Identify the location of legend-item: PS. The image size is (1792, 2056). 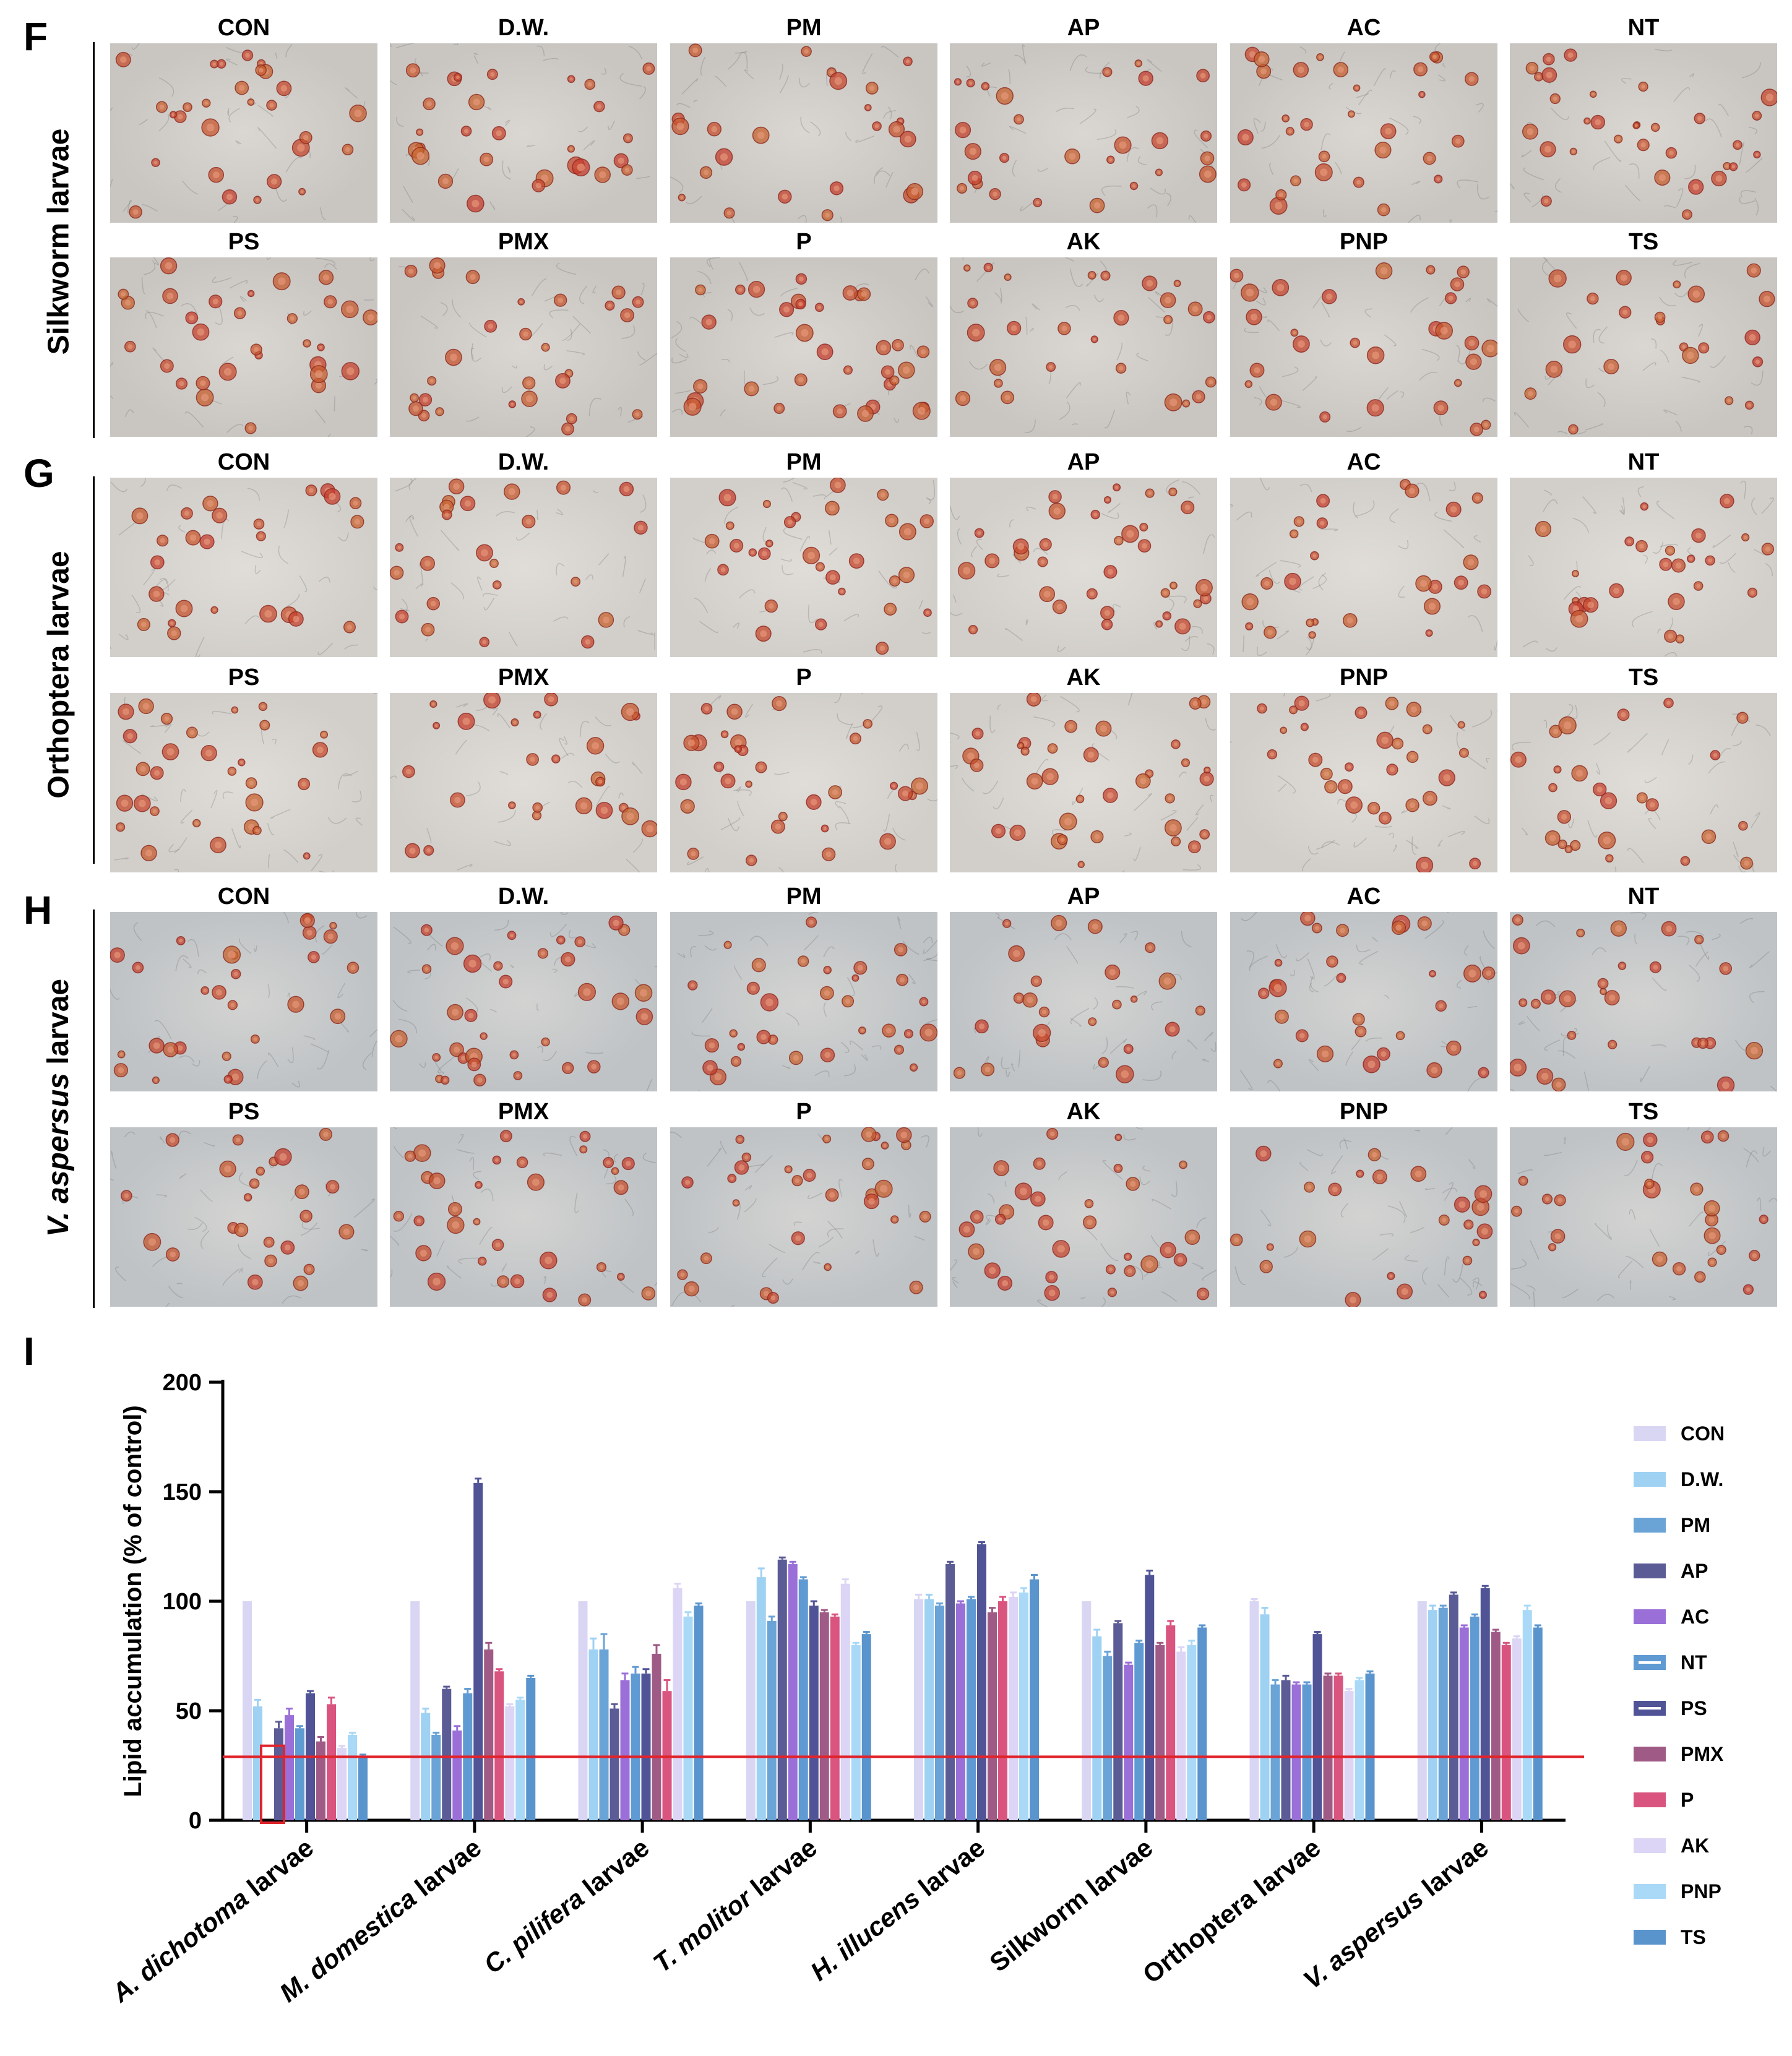
(1708, 1708).